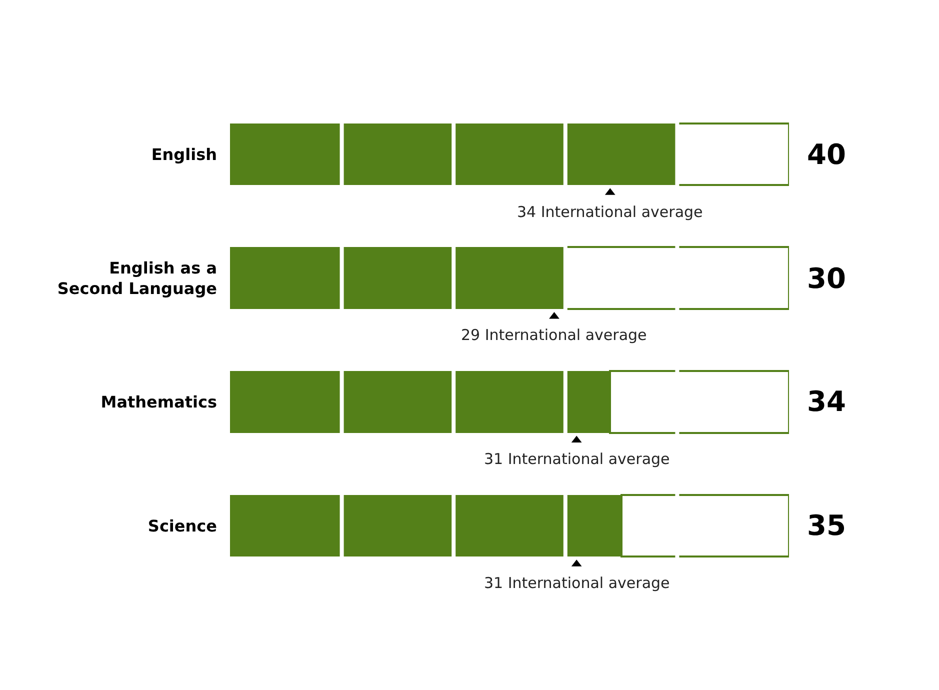  Describe the element at coordinates (554, 335) in the screenshot. I see `data-label: 29 International average` at that location.